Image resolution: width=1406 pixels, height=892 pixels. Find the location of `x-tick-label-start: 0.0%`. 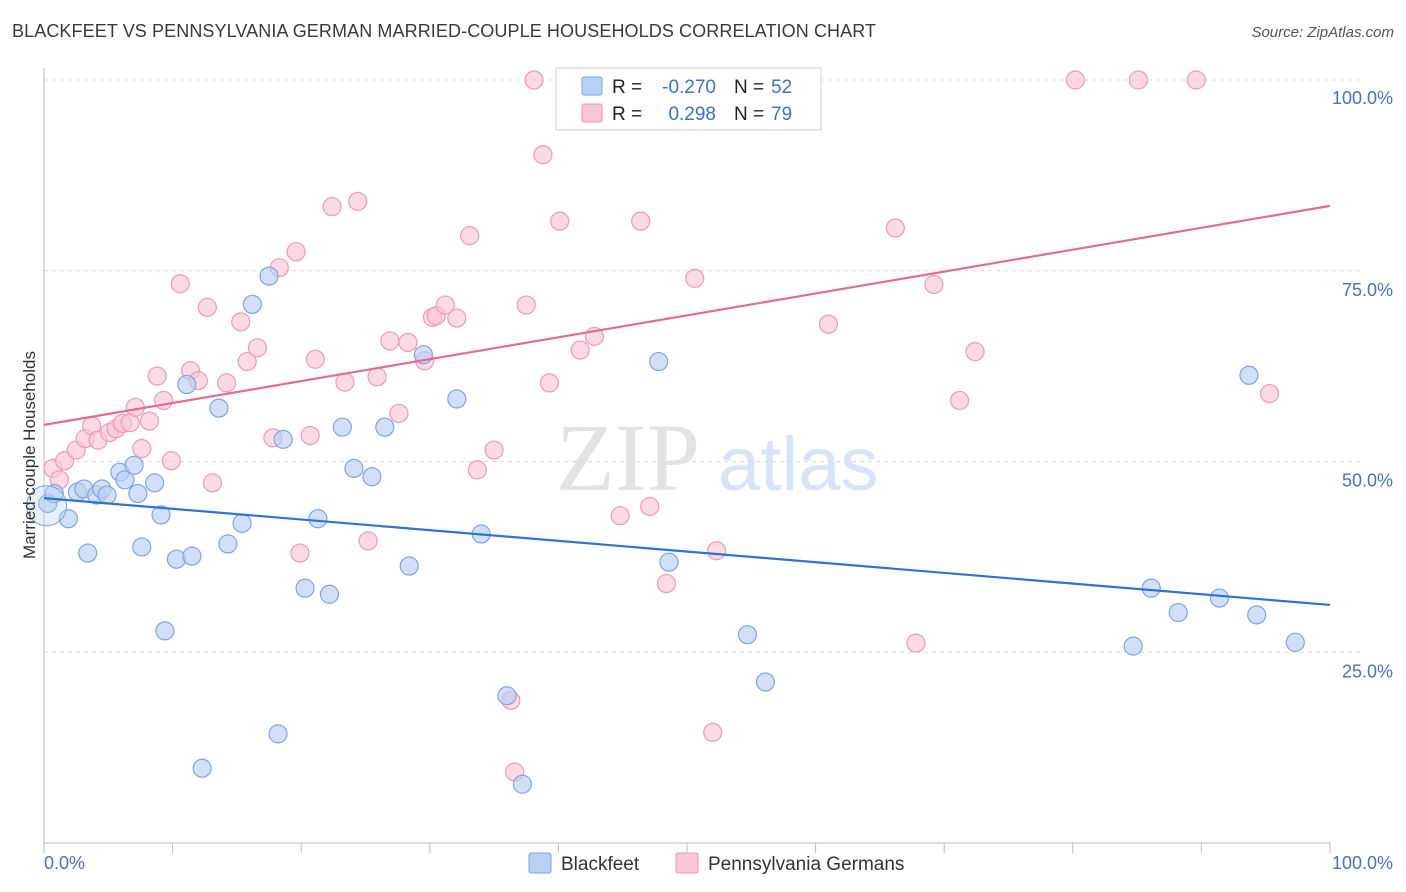

x-tick-label-start: 0.0% is located at coordinates (64, 863).